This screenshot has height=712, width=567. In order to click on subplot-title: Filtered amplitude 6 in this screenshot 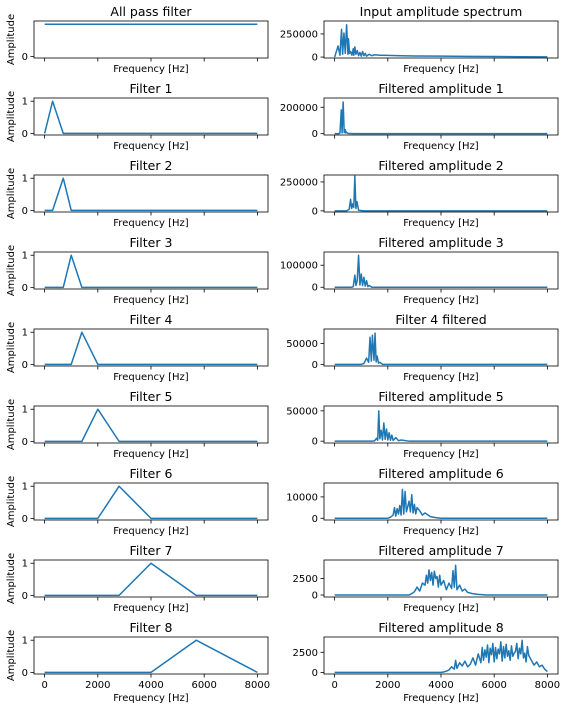, I will do `click(440, 473)`.